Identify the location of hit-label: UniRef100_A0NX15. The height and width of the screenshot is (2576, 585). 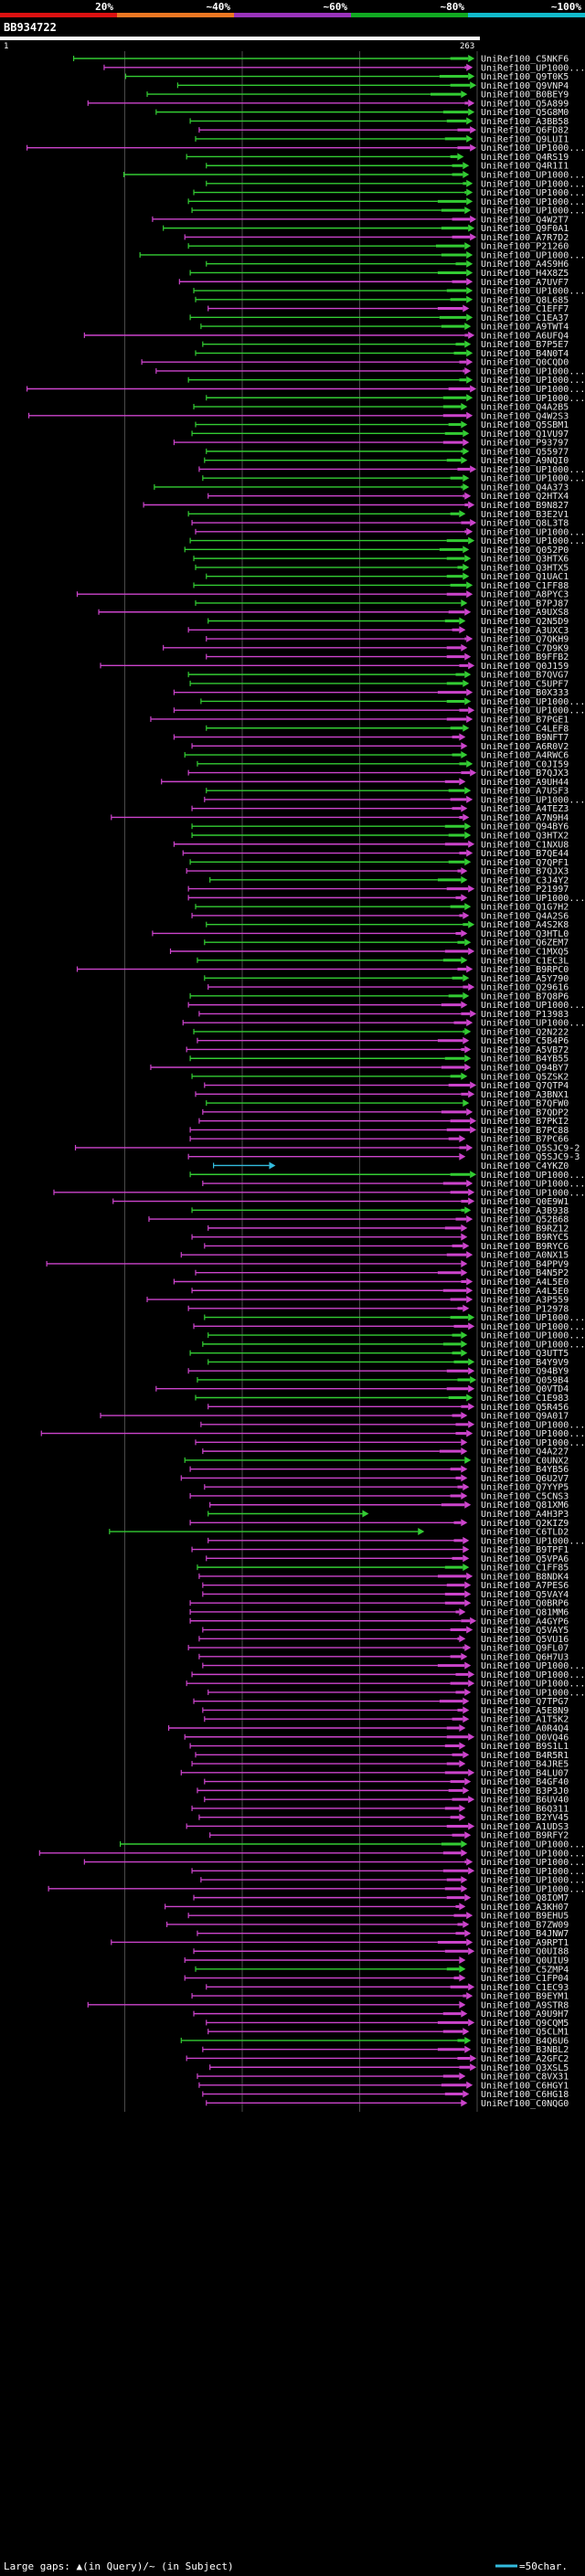
(525, 1256).